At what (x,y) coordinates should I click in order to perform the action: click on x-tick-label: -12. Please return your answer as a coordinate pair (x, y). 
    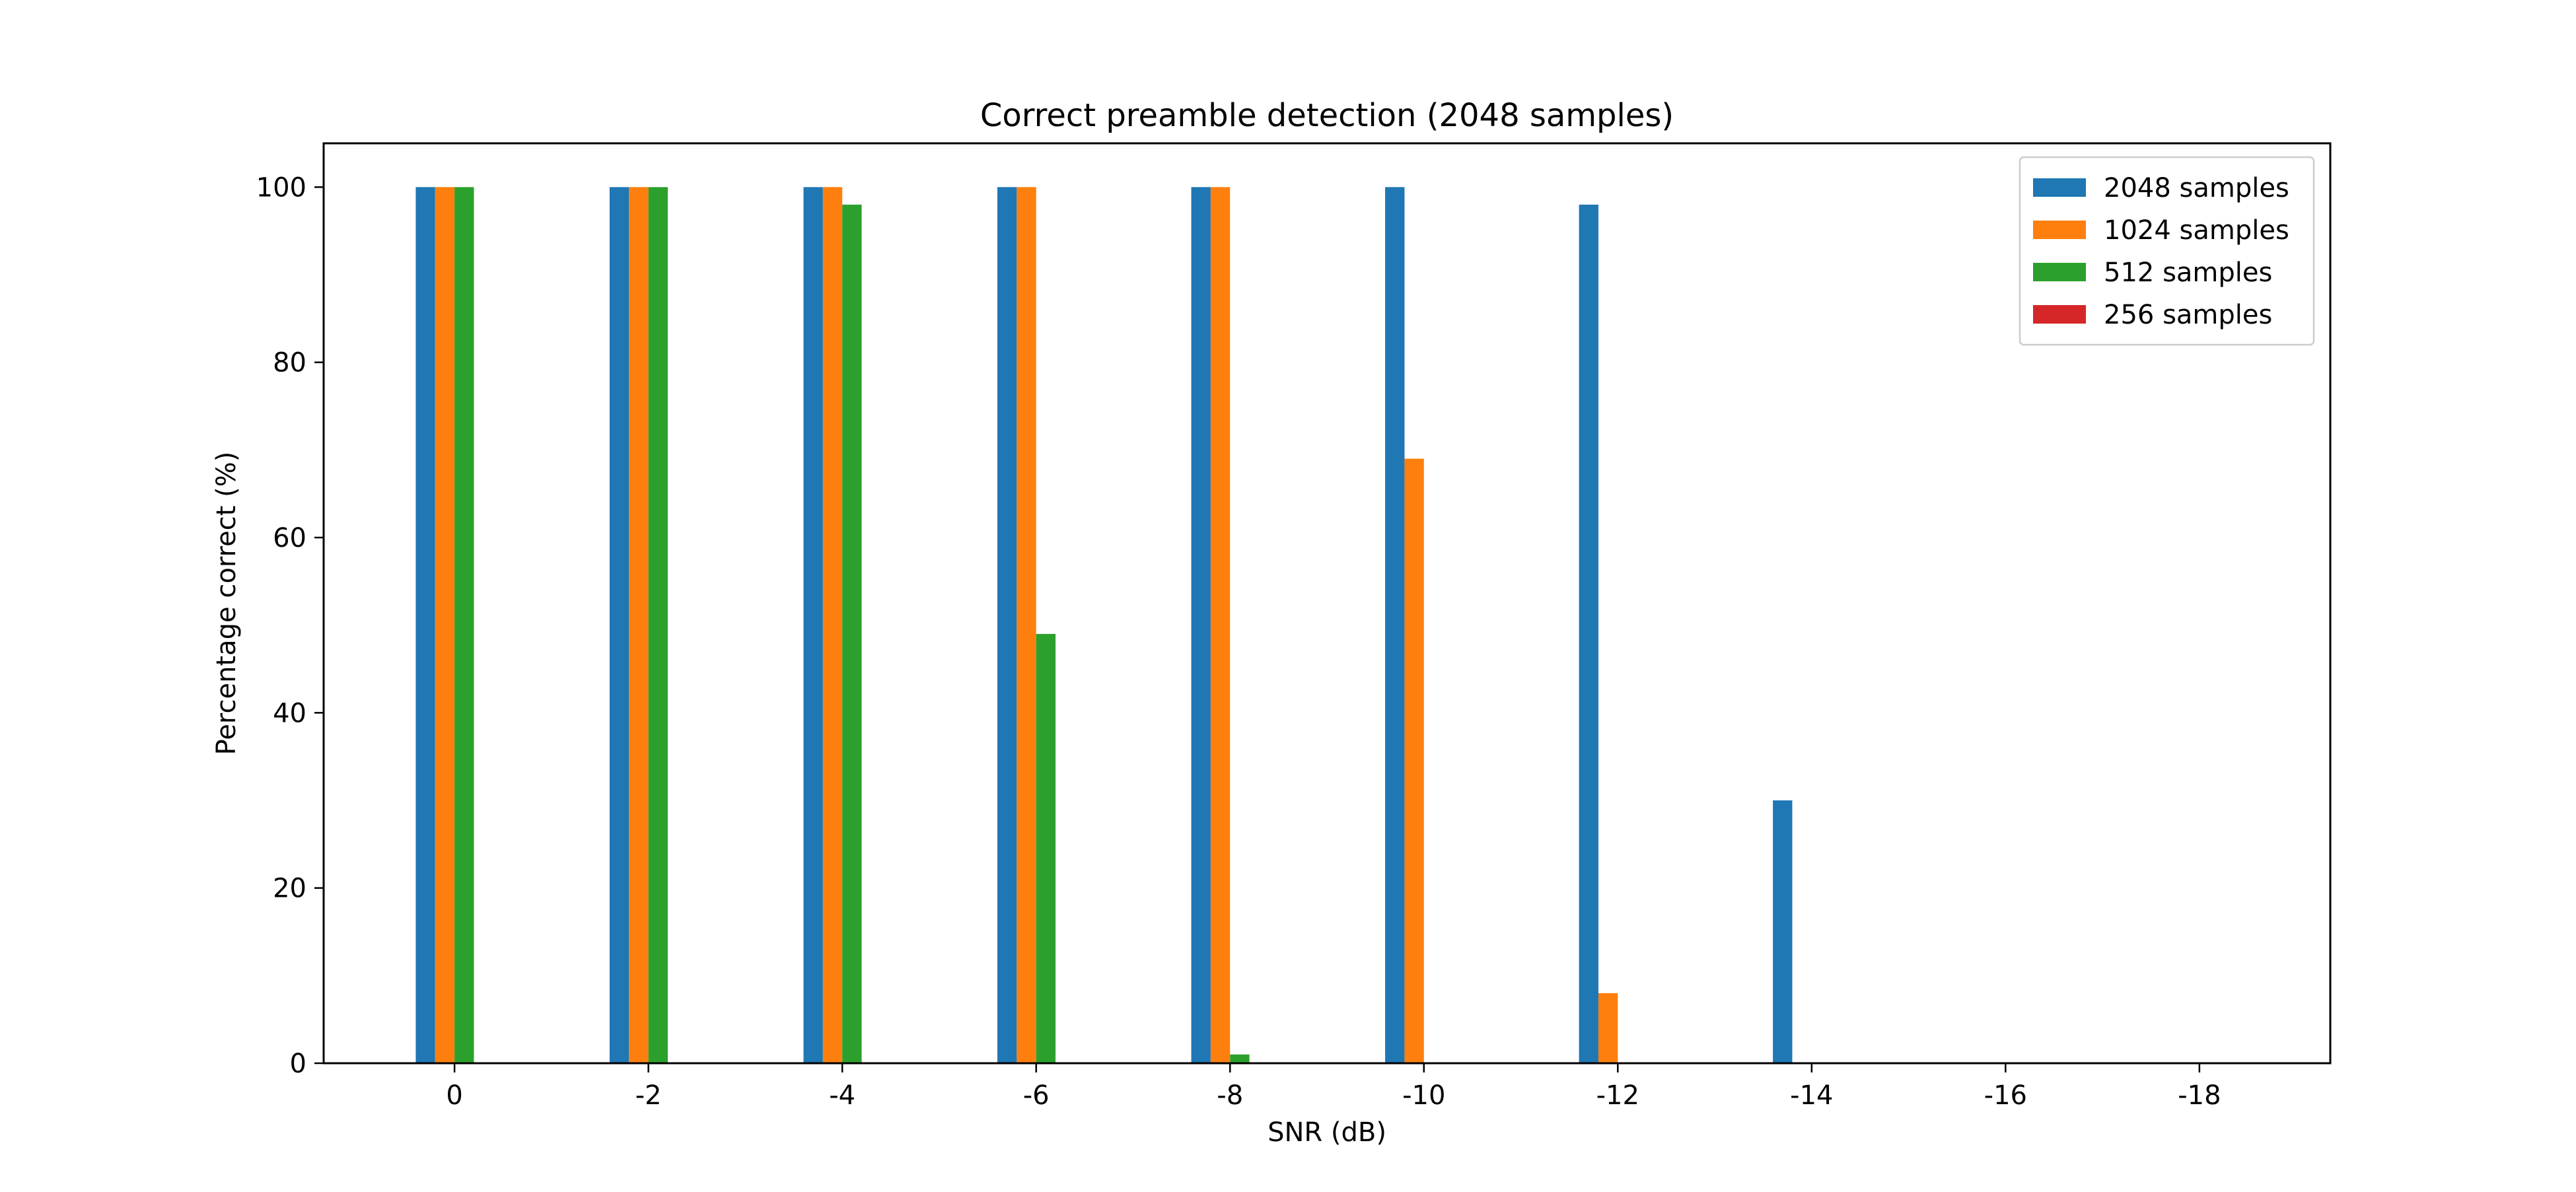
    Looking at the image, I should click on (1618, 1095).